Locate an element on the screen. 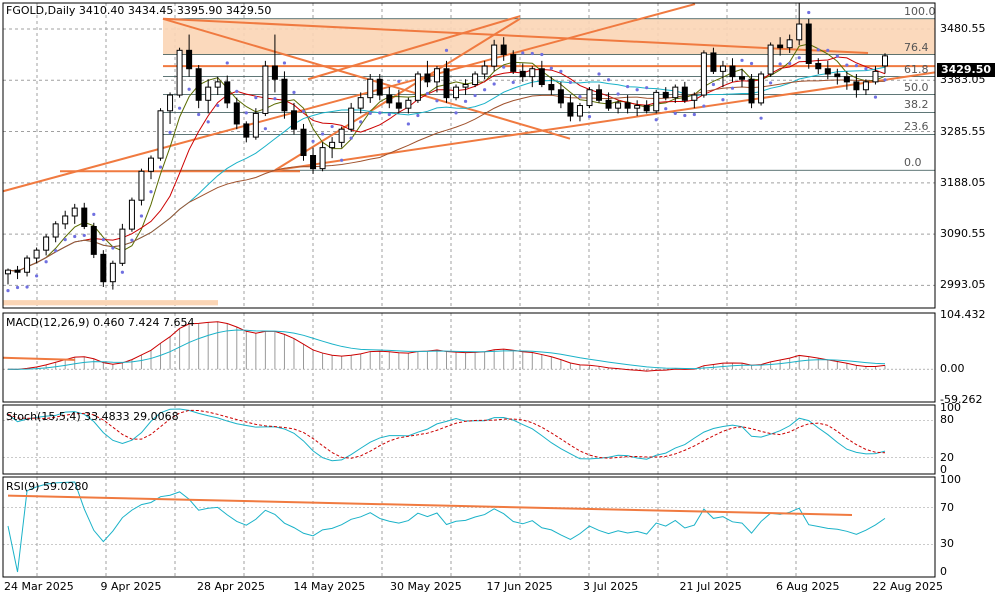 This screenshot has height=600, width=1000. macd-signal is located at coordinates (446, 349).